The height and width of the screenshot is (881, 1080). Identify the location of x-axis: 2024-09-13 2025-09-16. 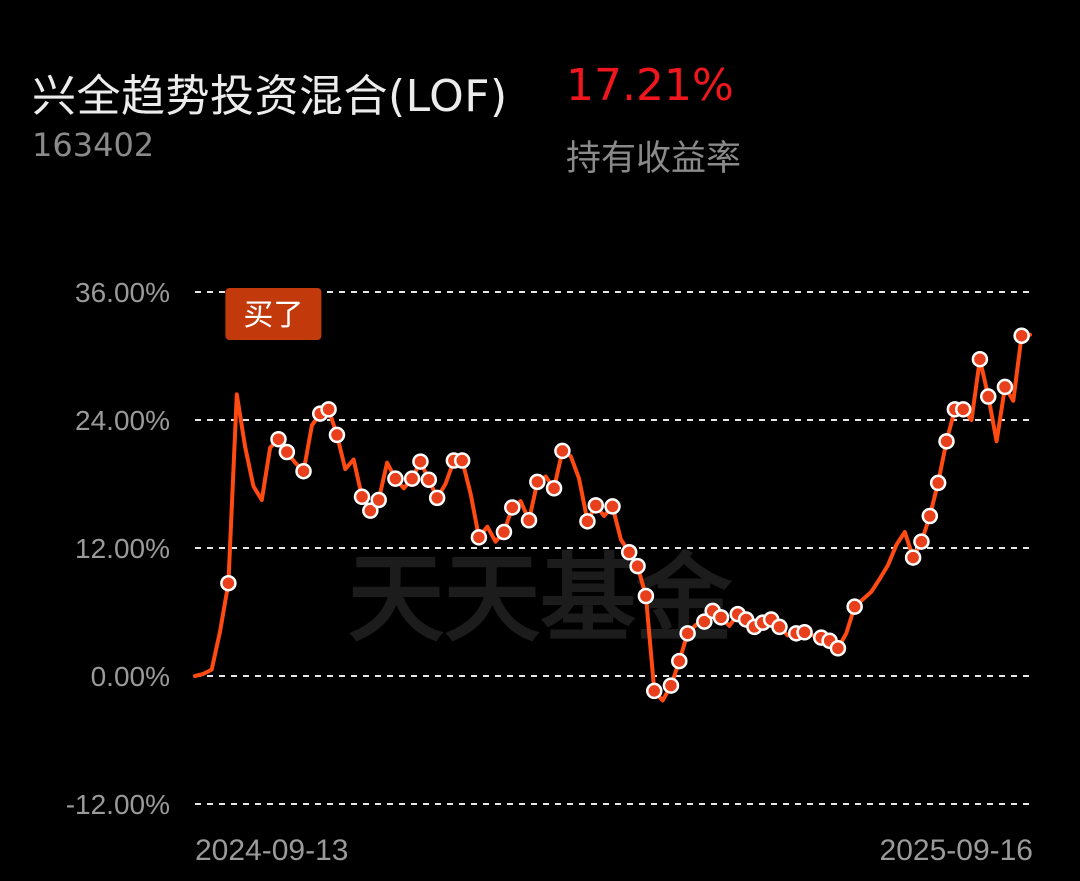
(614, 850).